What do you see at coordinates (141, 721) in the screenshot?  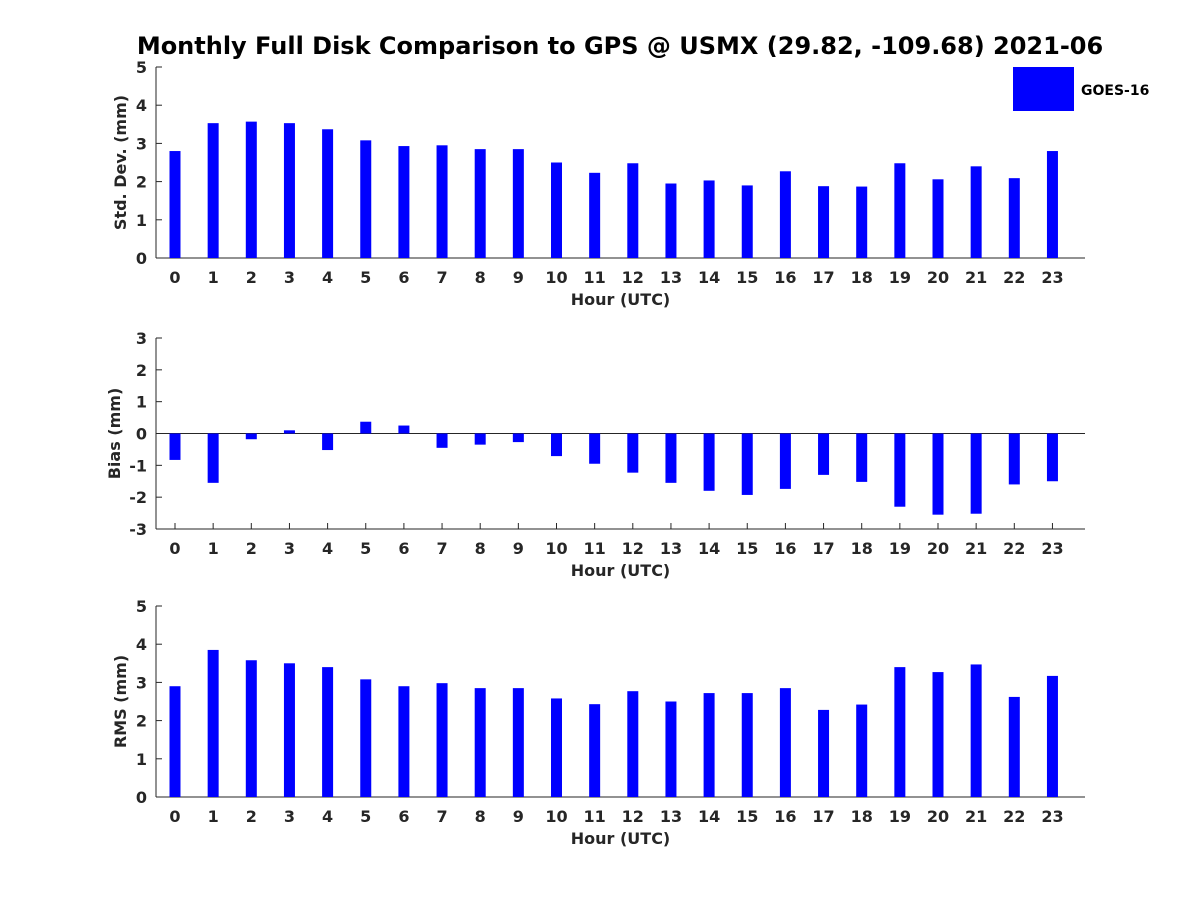 I see `y-tick-label: 2` at bounding box center [141, 721].